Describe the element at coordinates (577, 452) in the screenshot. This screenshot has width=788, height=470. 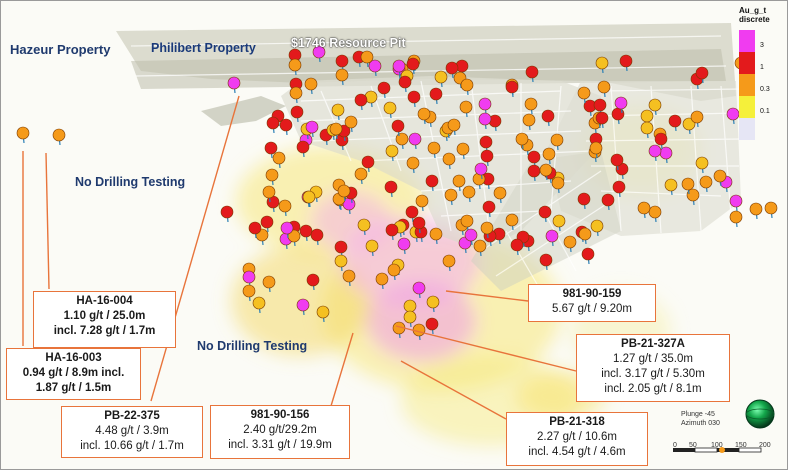
I see `callout-line: incl. 4.54 g/t / 4.6m` at that location.